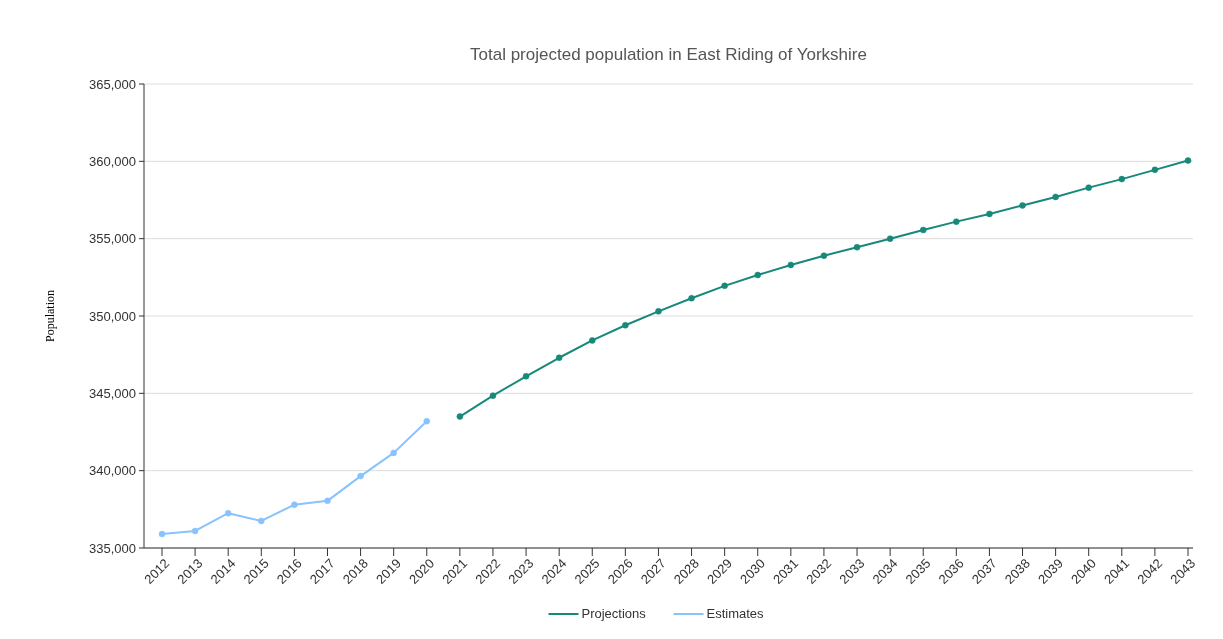  What do you see at coordinates (112, 316) in the screenshot?
I see `y-tick-label: 350,000` at bounding box center [112, 316].